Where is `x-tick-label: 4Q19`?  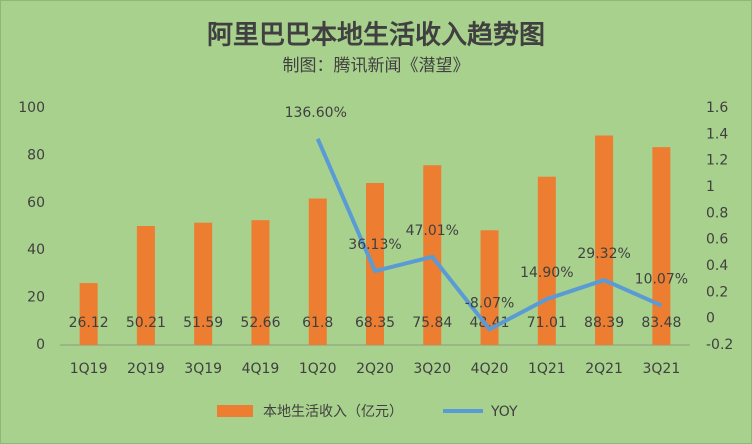 x-tick-label: 4Q19 is located at coordinates (261, 369).